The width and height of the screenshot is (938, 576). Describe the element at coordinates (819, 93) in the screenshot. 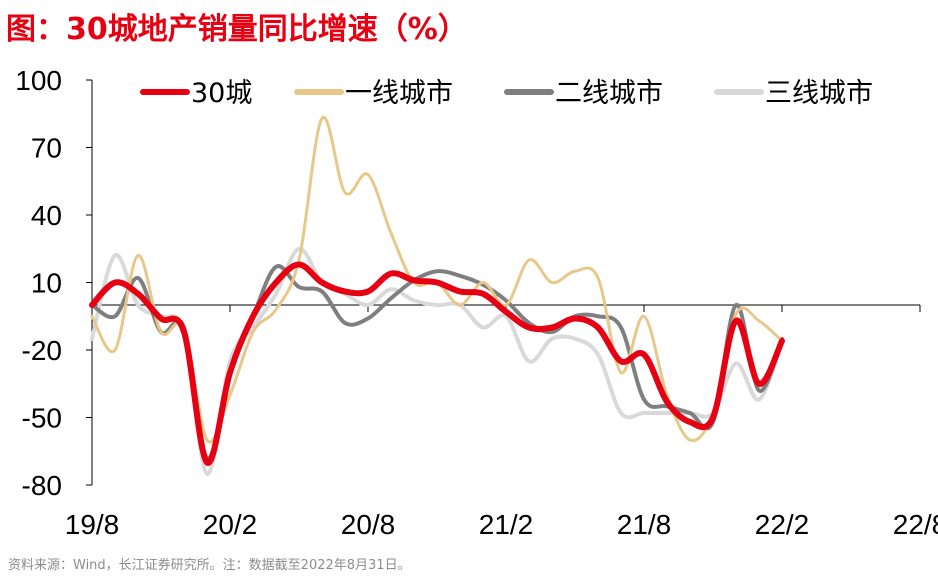

I see `legend-label: 三线城市` at that location.